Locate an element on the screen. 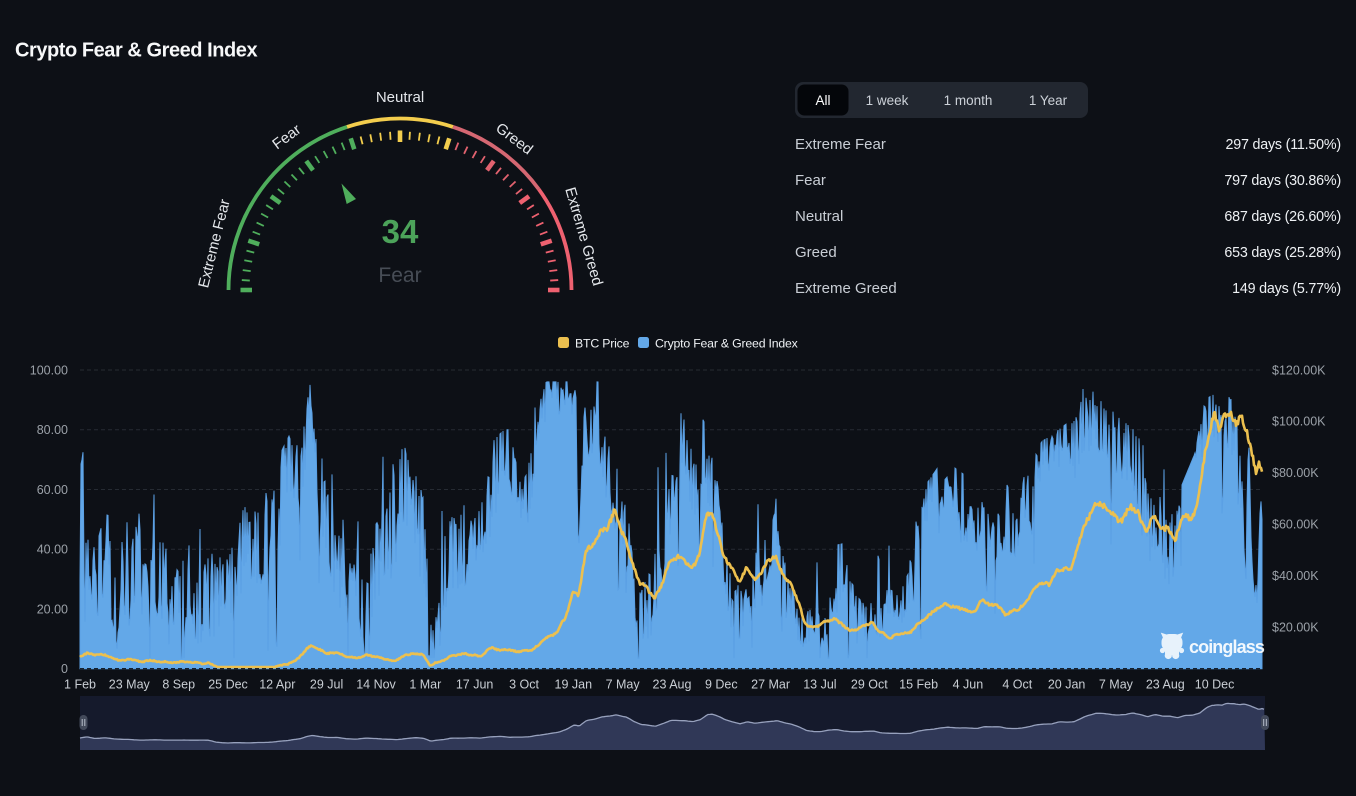  svg-text: 29 Jul is located at coordinates (326, 685).